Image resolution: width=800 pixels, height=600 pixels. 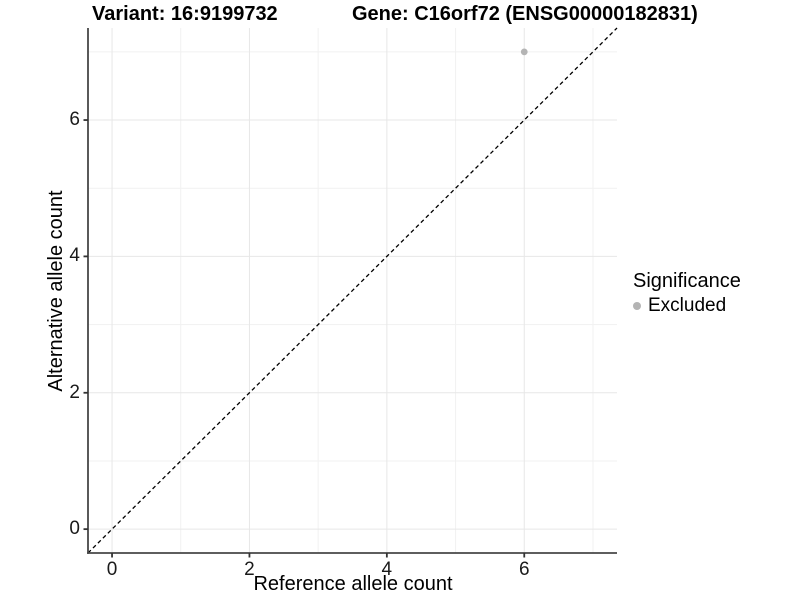 I want to click on legend-item-excluded: Excluded, so click(x=686, y=306).